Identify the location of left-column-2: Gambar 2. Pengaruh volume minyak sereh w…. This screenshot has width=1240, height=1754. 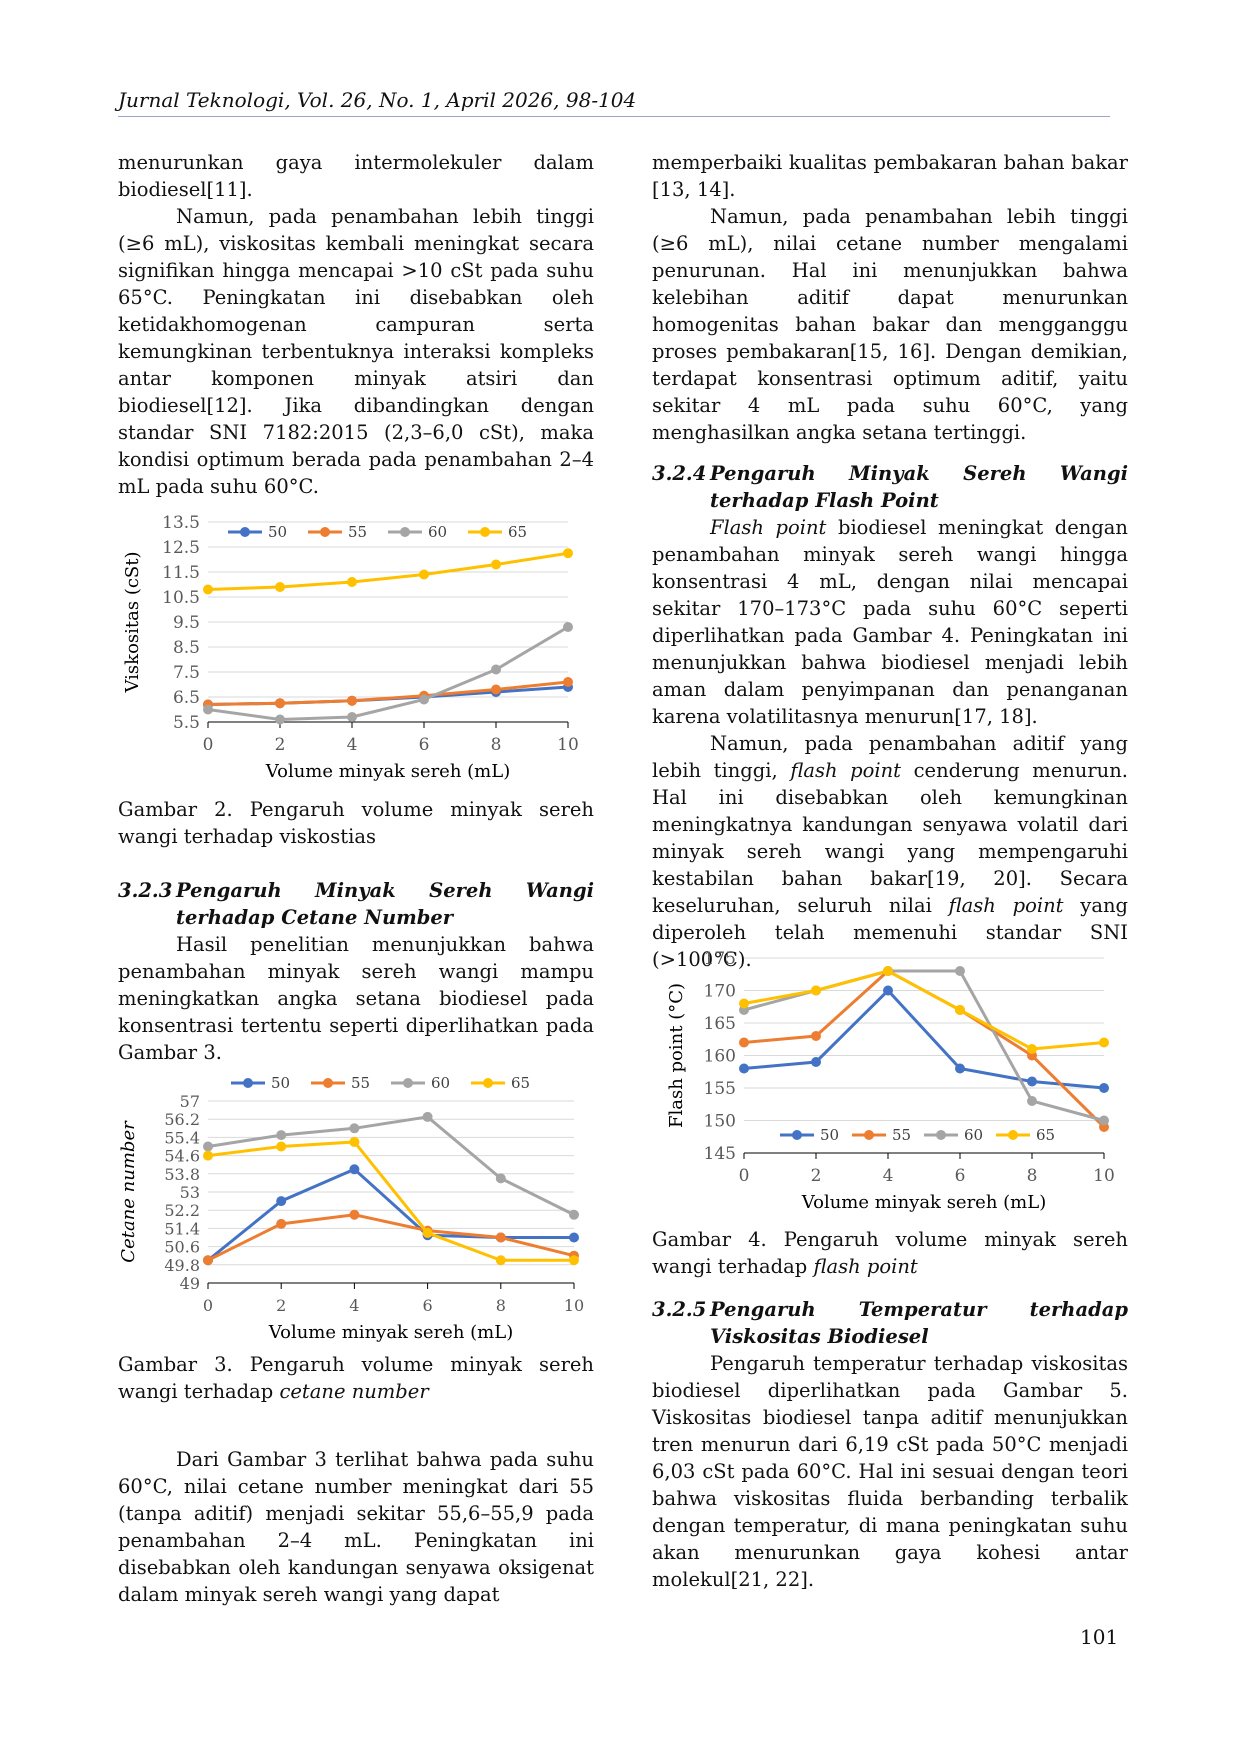
(356, 931).